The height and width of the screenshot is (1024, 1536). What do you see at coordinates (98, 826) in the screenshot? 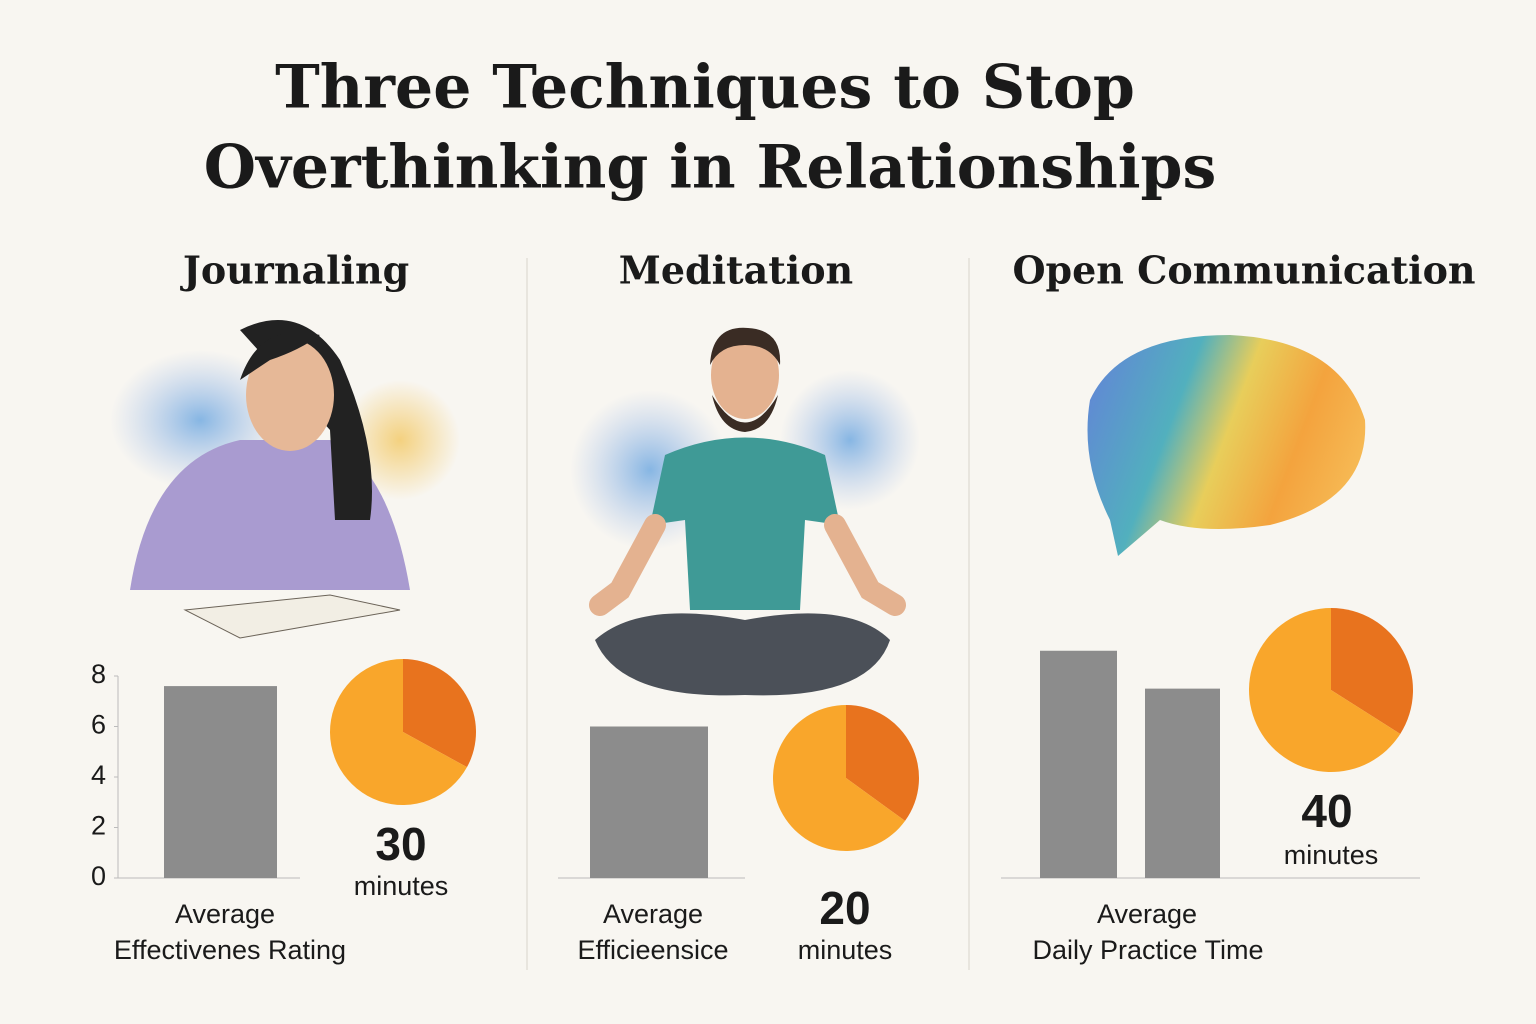
I see `y-tick-label: 2` at bounding box center [98, 826].